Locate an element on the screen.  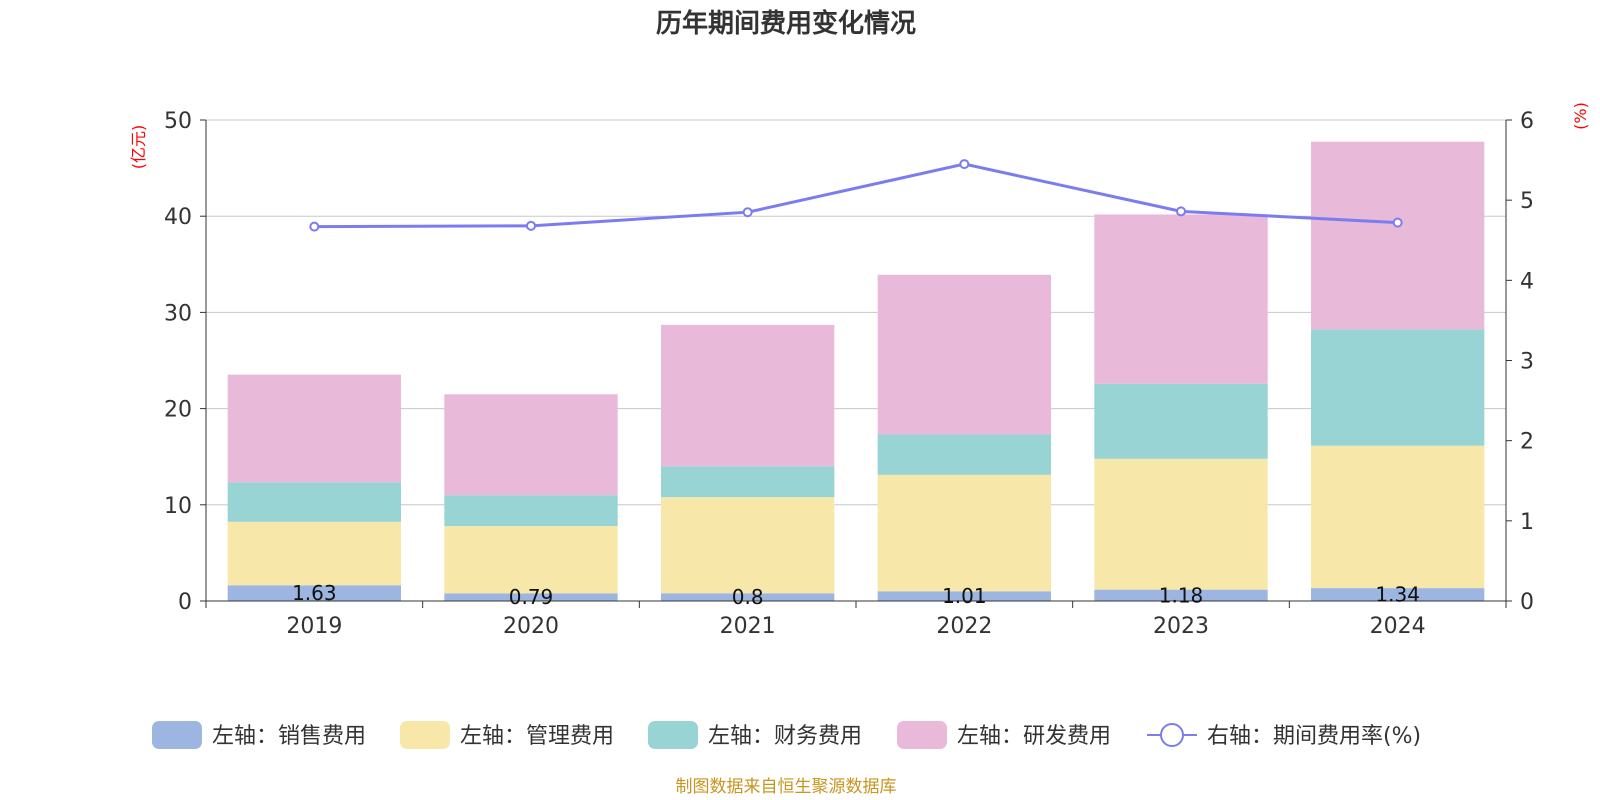
data-label: 1.63 is located at coordinates (314, 593).